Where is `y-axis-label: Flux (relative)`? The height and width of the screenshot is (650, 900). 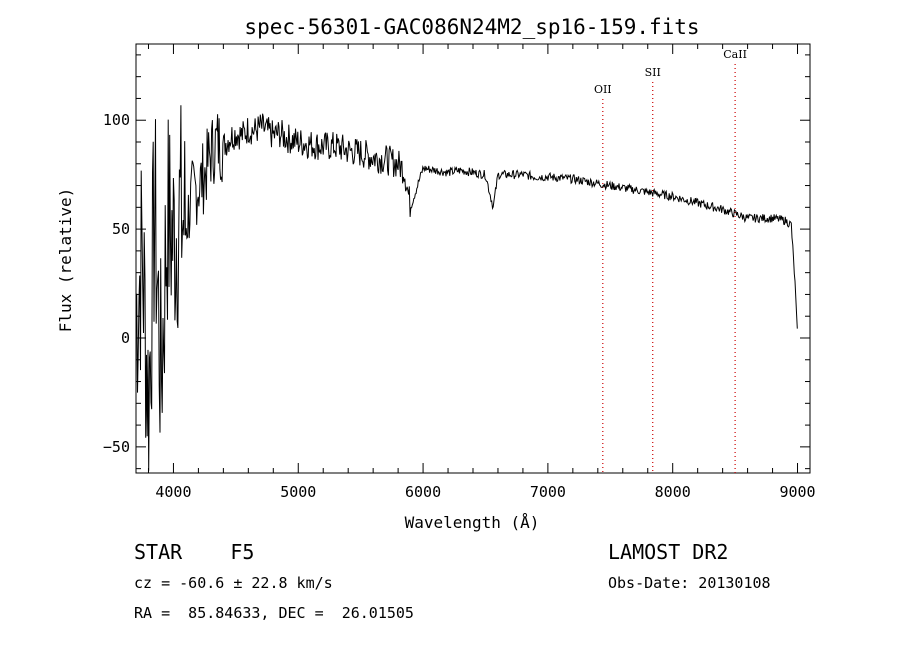
y-axis-label: Flux (relative) is located at coordinates (65, 260).